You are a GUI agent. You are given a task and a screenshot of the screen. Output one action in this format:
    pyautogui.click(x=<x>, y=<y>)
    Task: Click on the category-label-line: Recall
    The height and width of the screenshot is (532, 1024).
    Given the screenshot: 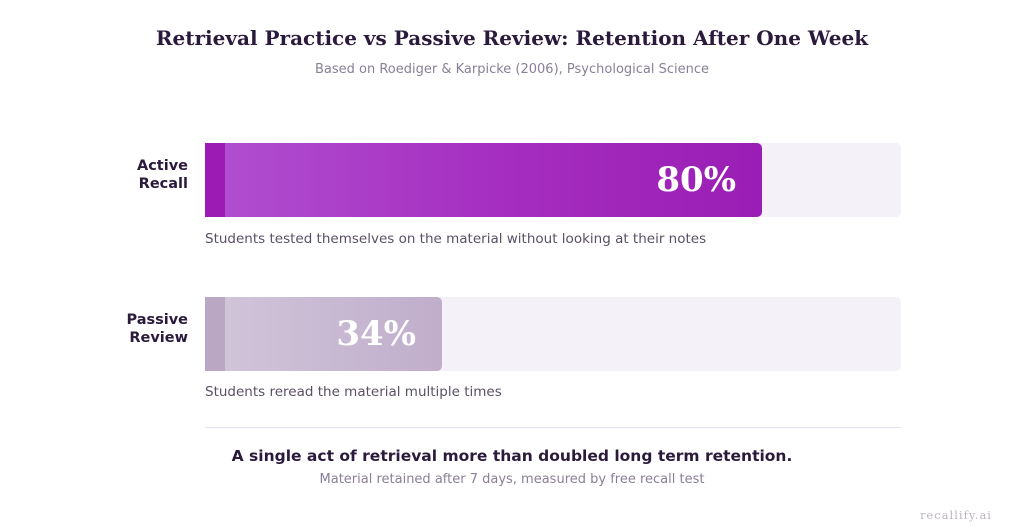 What is the action you would take?
    pyautogui.click(x=163, y=184)
    